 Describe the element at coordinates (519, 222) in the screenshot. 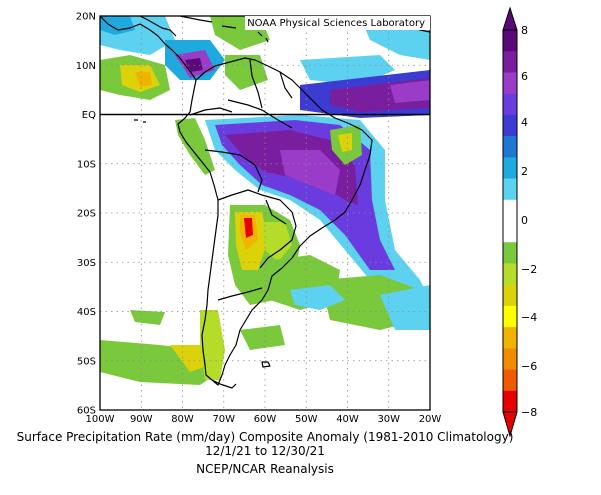

I see `colorbar: 8 6 4 2 0 −2 −4 −6 −8` at that location.